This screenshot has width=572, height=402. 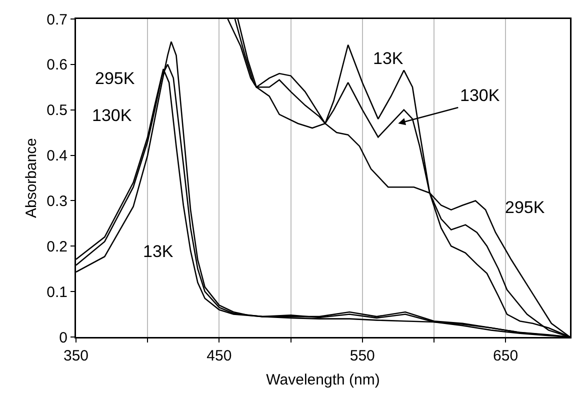 I want to click on y-tick-label: 0.3, so click(x=57, y=201).